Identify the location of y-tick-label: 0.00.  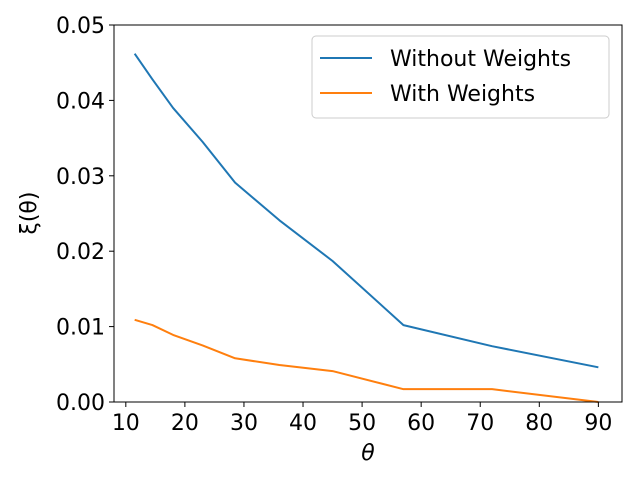
(80, 403).